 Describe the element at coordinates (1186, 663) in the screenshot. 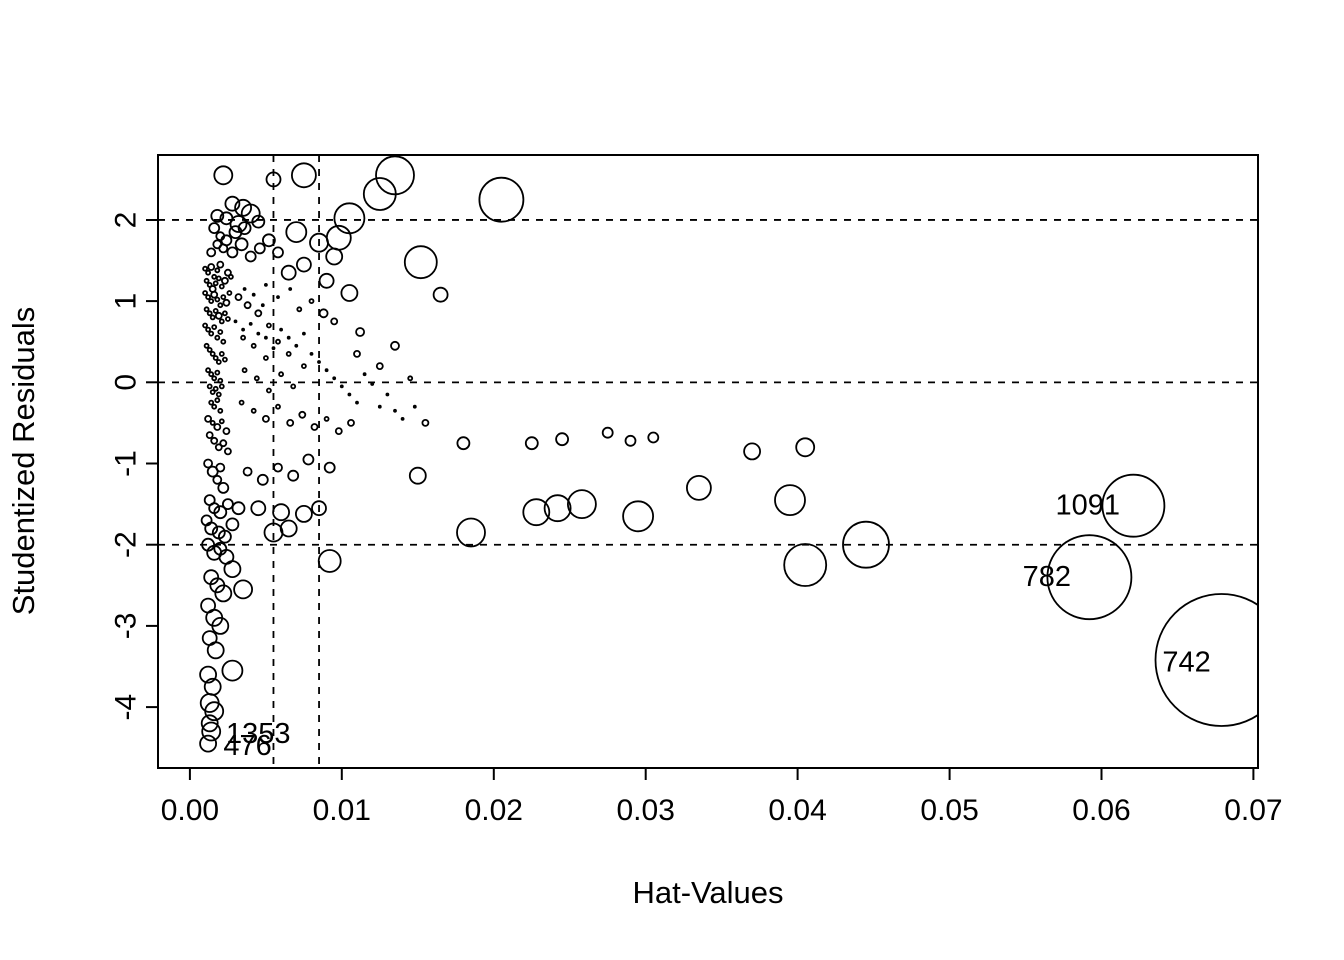

I see `point-label-742: 742` at that location.